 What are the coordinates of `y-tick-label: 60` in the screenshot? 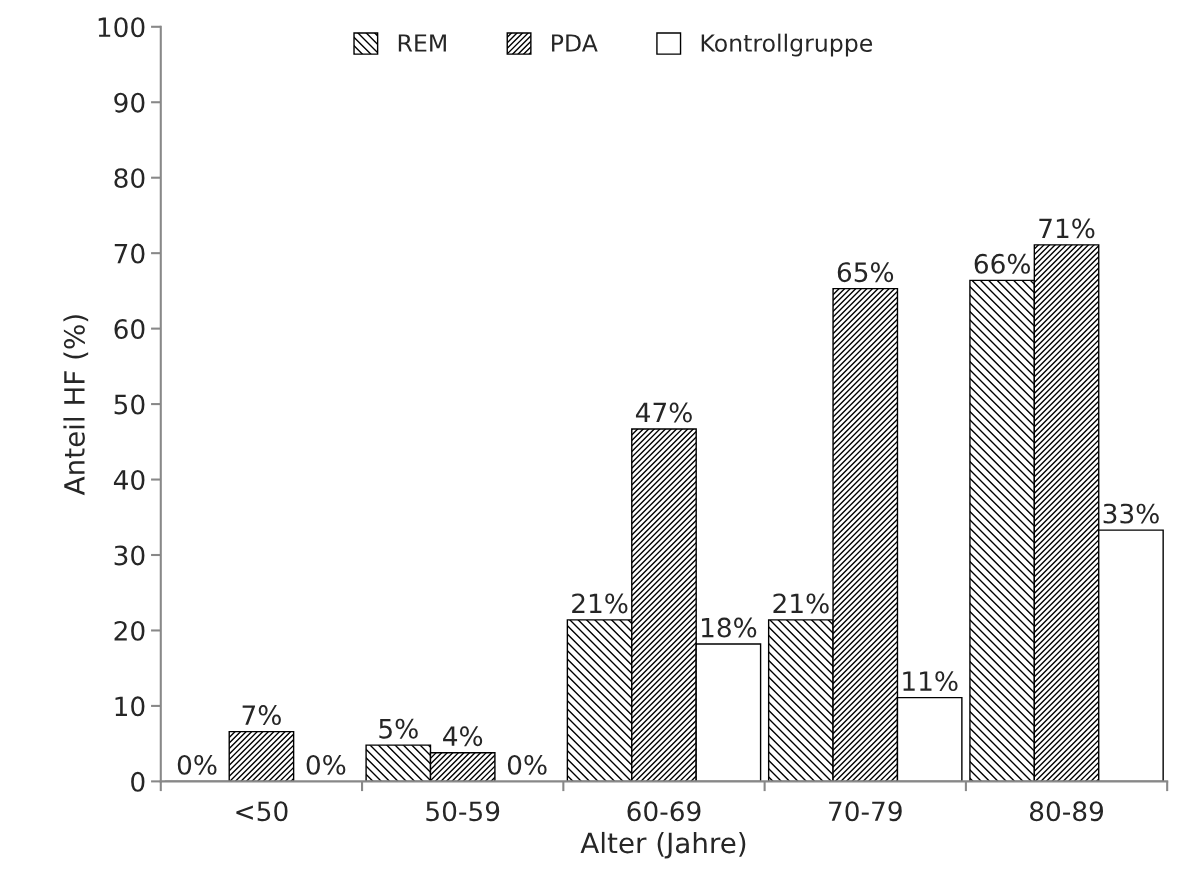 It's located at (129, 329).